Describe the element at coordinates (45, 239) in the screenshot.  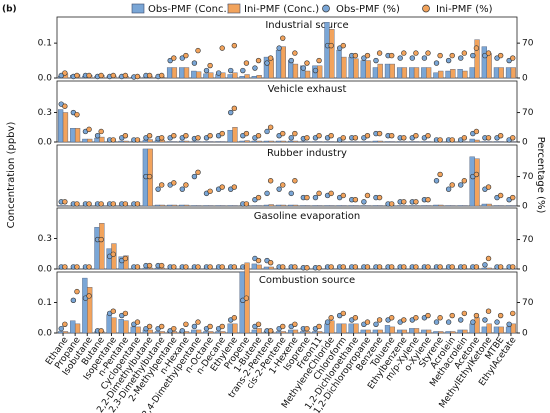
I see `y-tick-label: 0.3` at that location.